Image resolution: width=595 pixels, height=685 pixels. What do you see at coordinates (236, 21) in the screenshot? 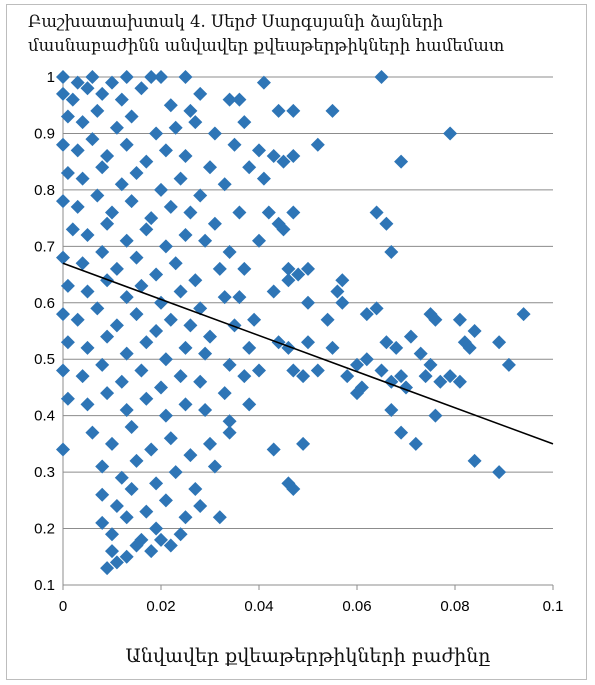
I see `chart-title-line-1: Բաշխատախտակ 4. Սերժ Սարգսյանի ձայների` at bounding box center [236, 21].